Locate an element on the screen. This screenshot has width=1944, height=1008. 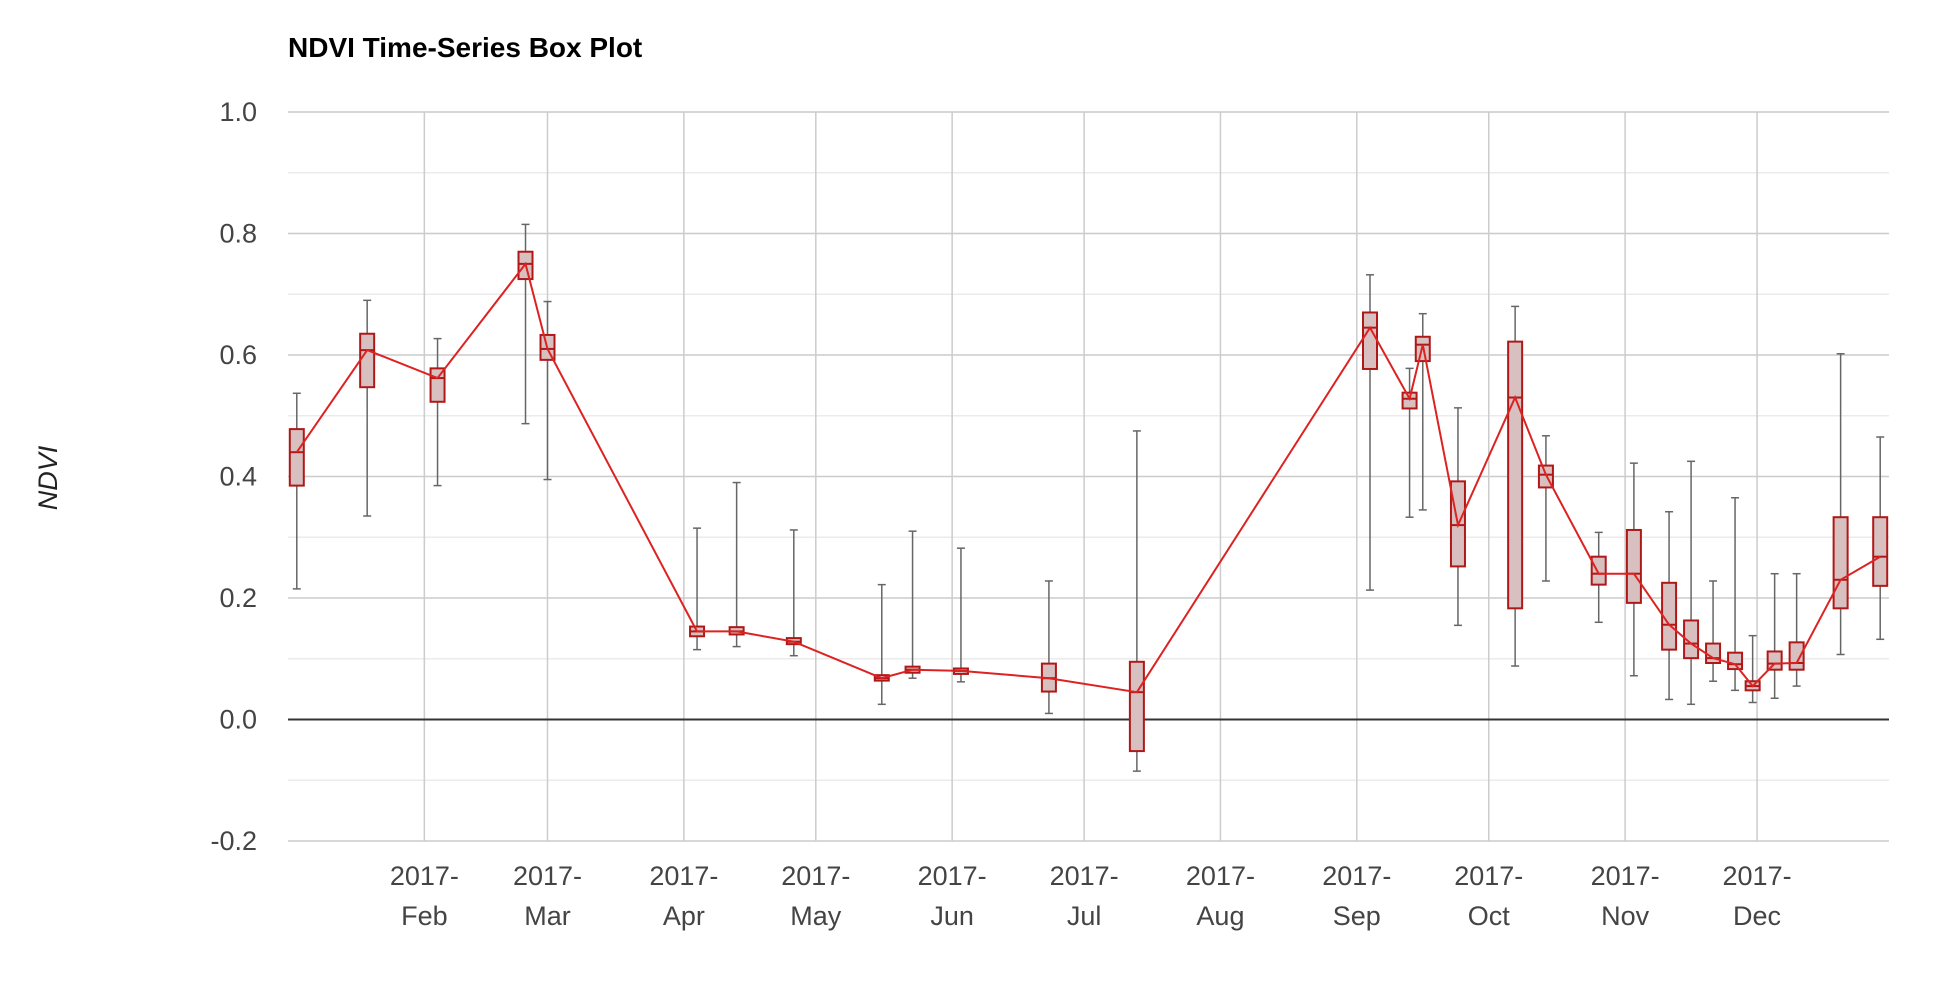
y-tick-label: -0.2 is located at coordinates (233, 841).